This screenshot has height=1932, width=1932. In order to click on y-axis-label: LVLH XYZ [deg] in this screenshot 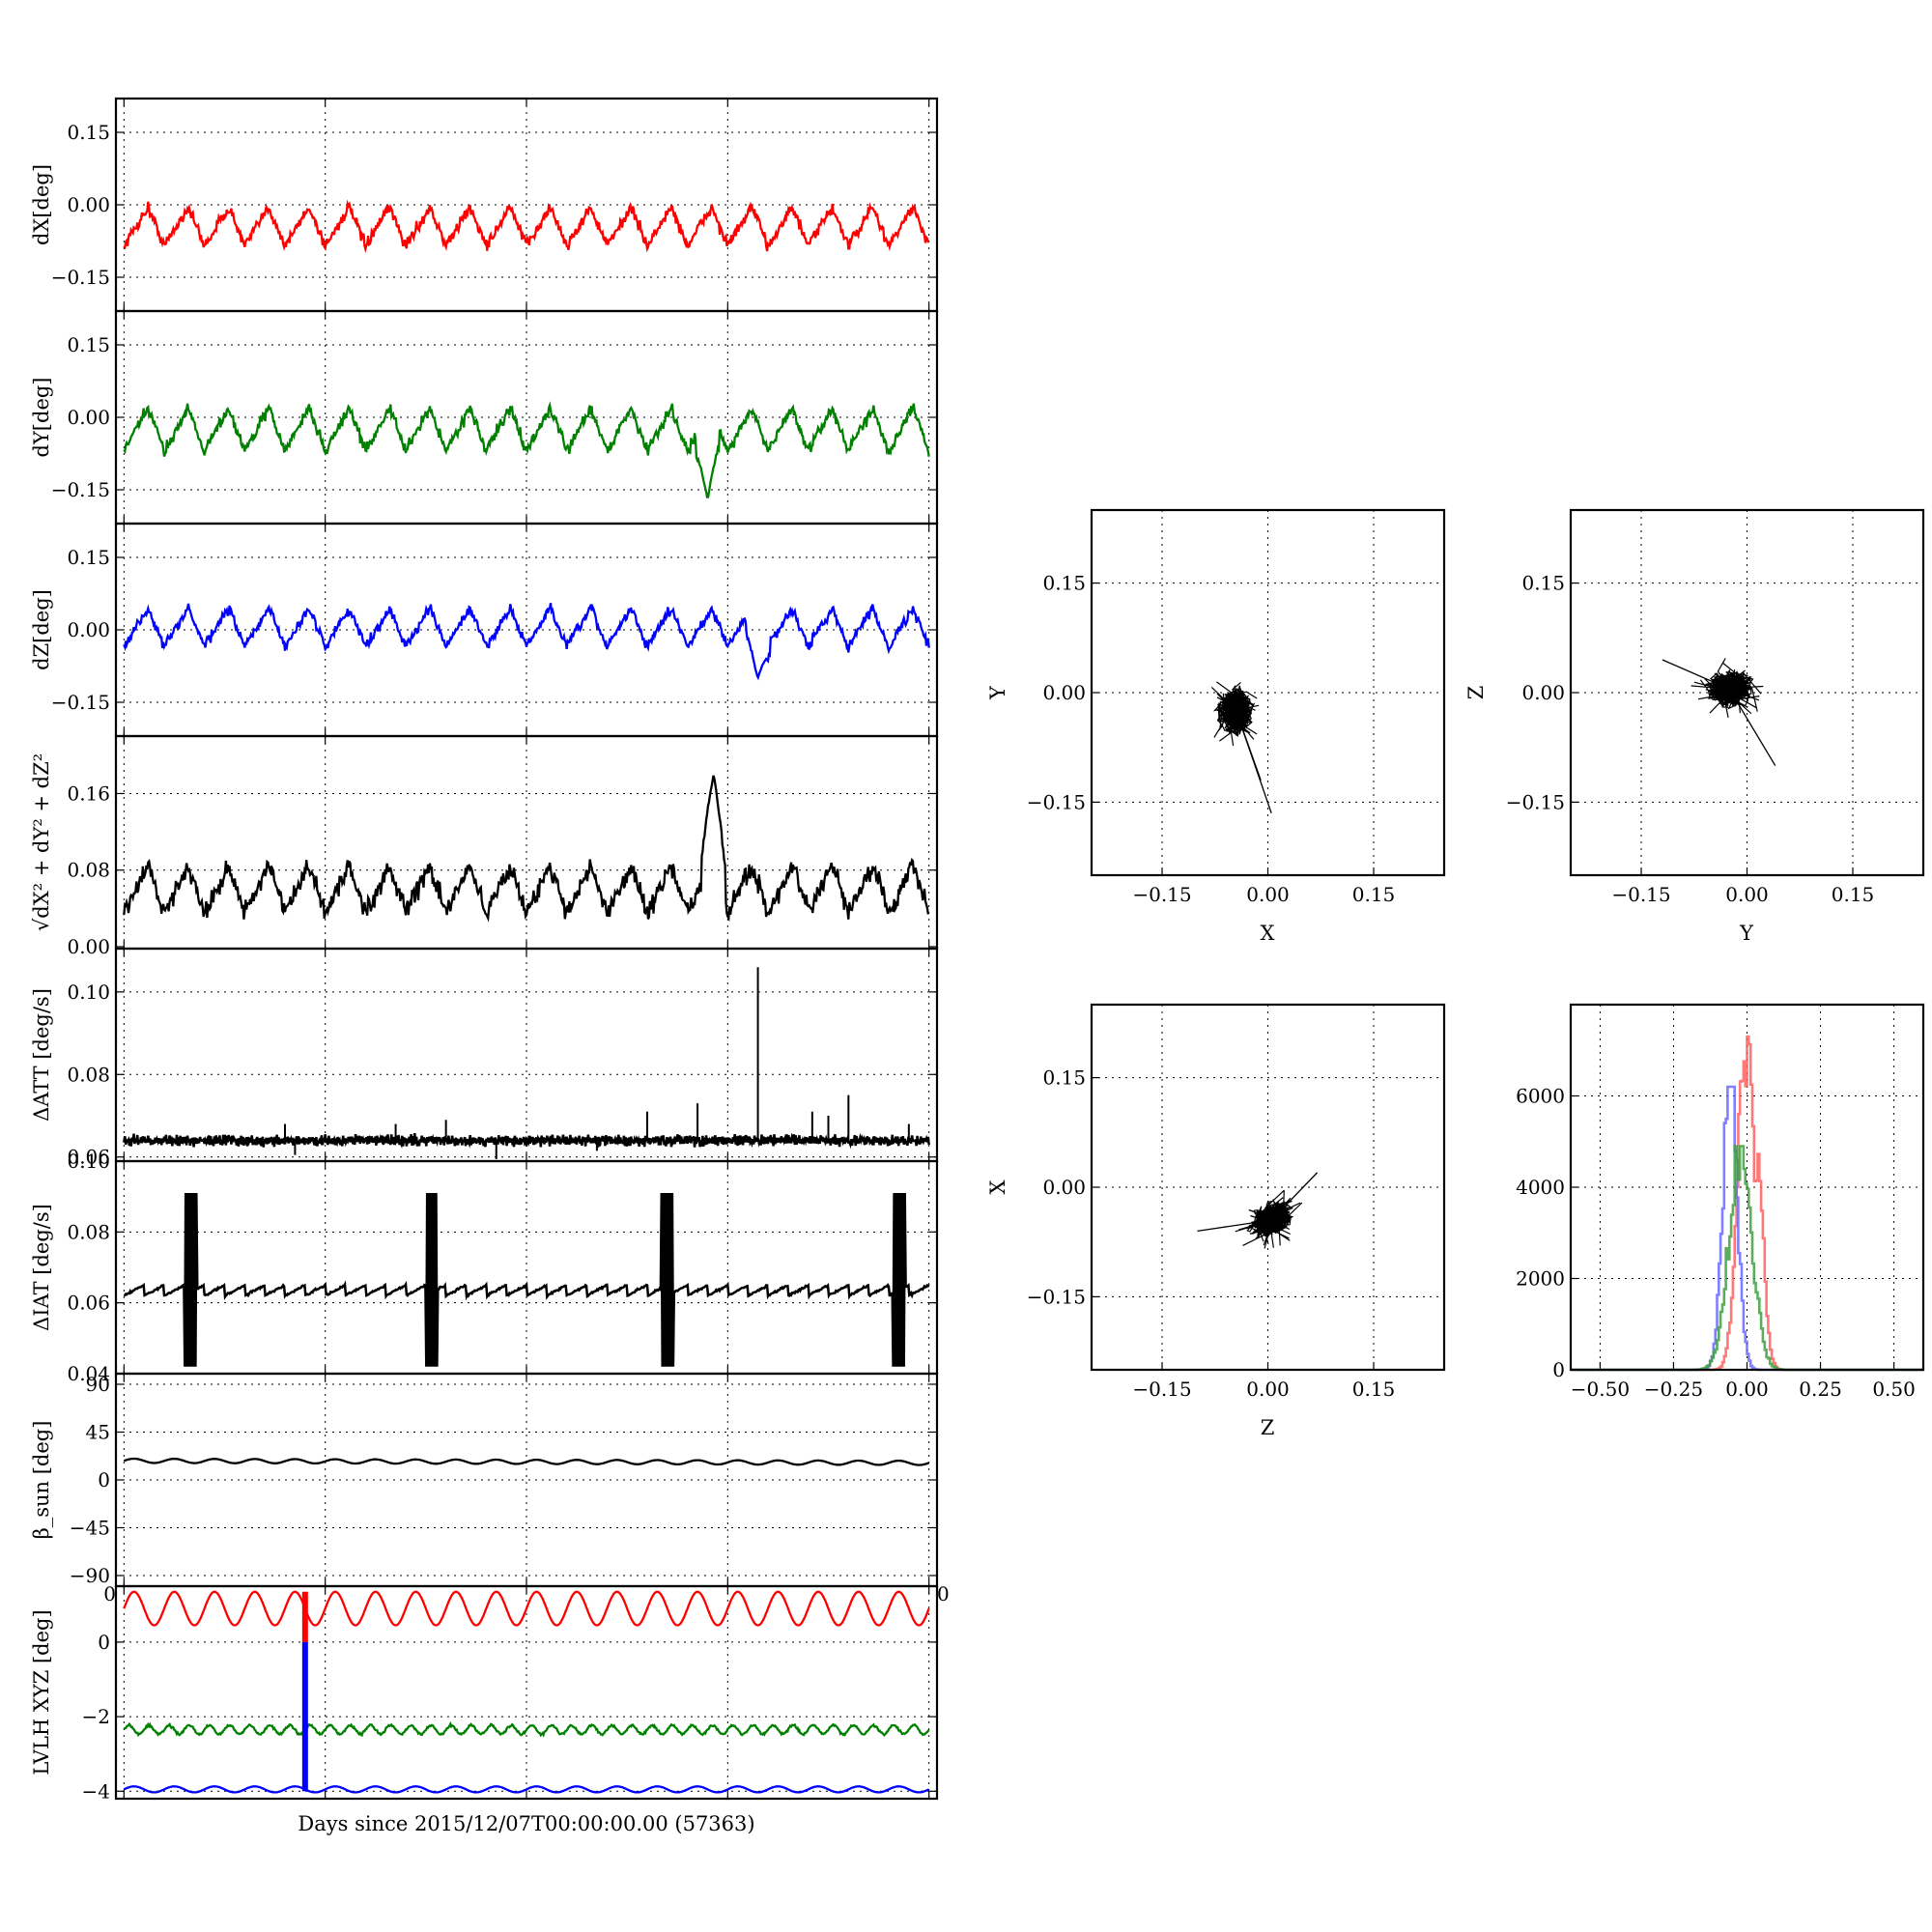, I will do `click(41, 1692)`.